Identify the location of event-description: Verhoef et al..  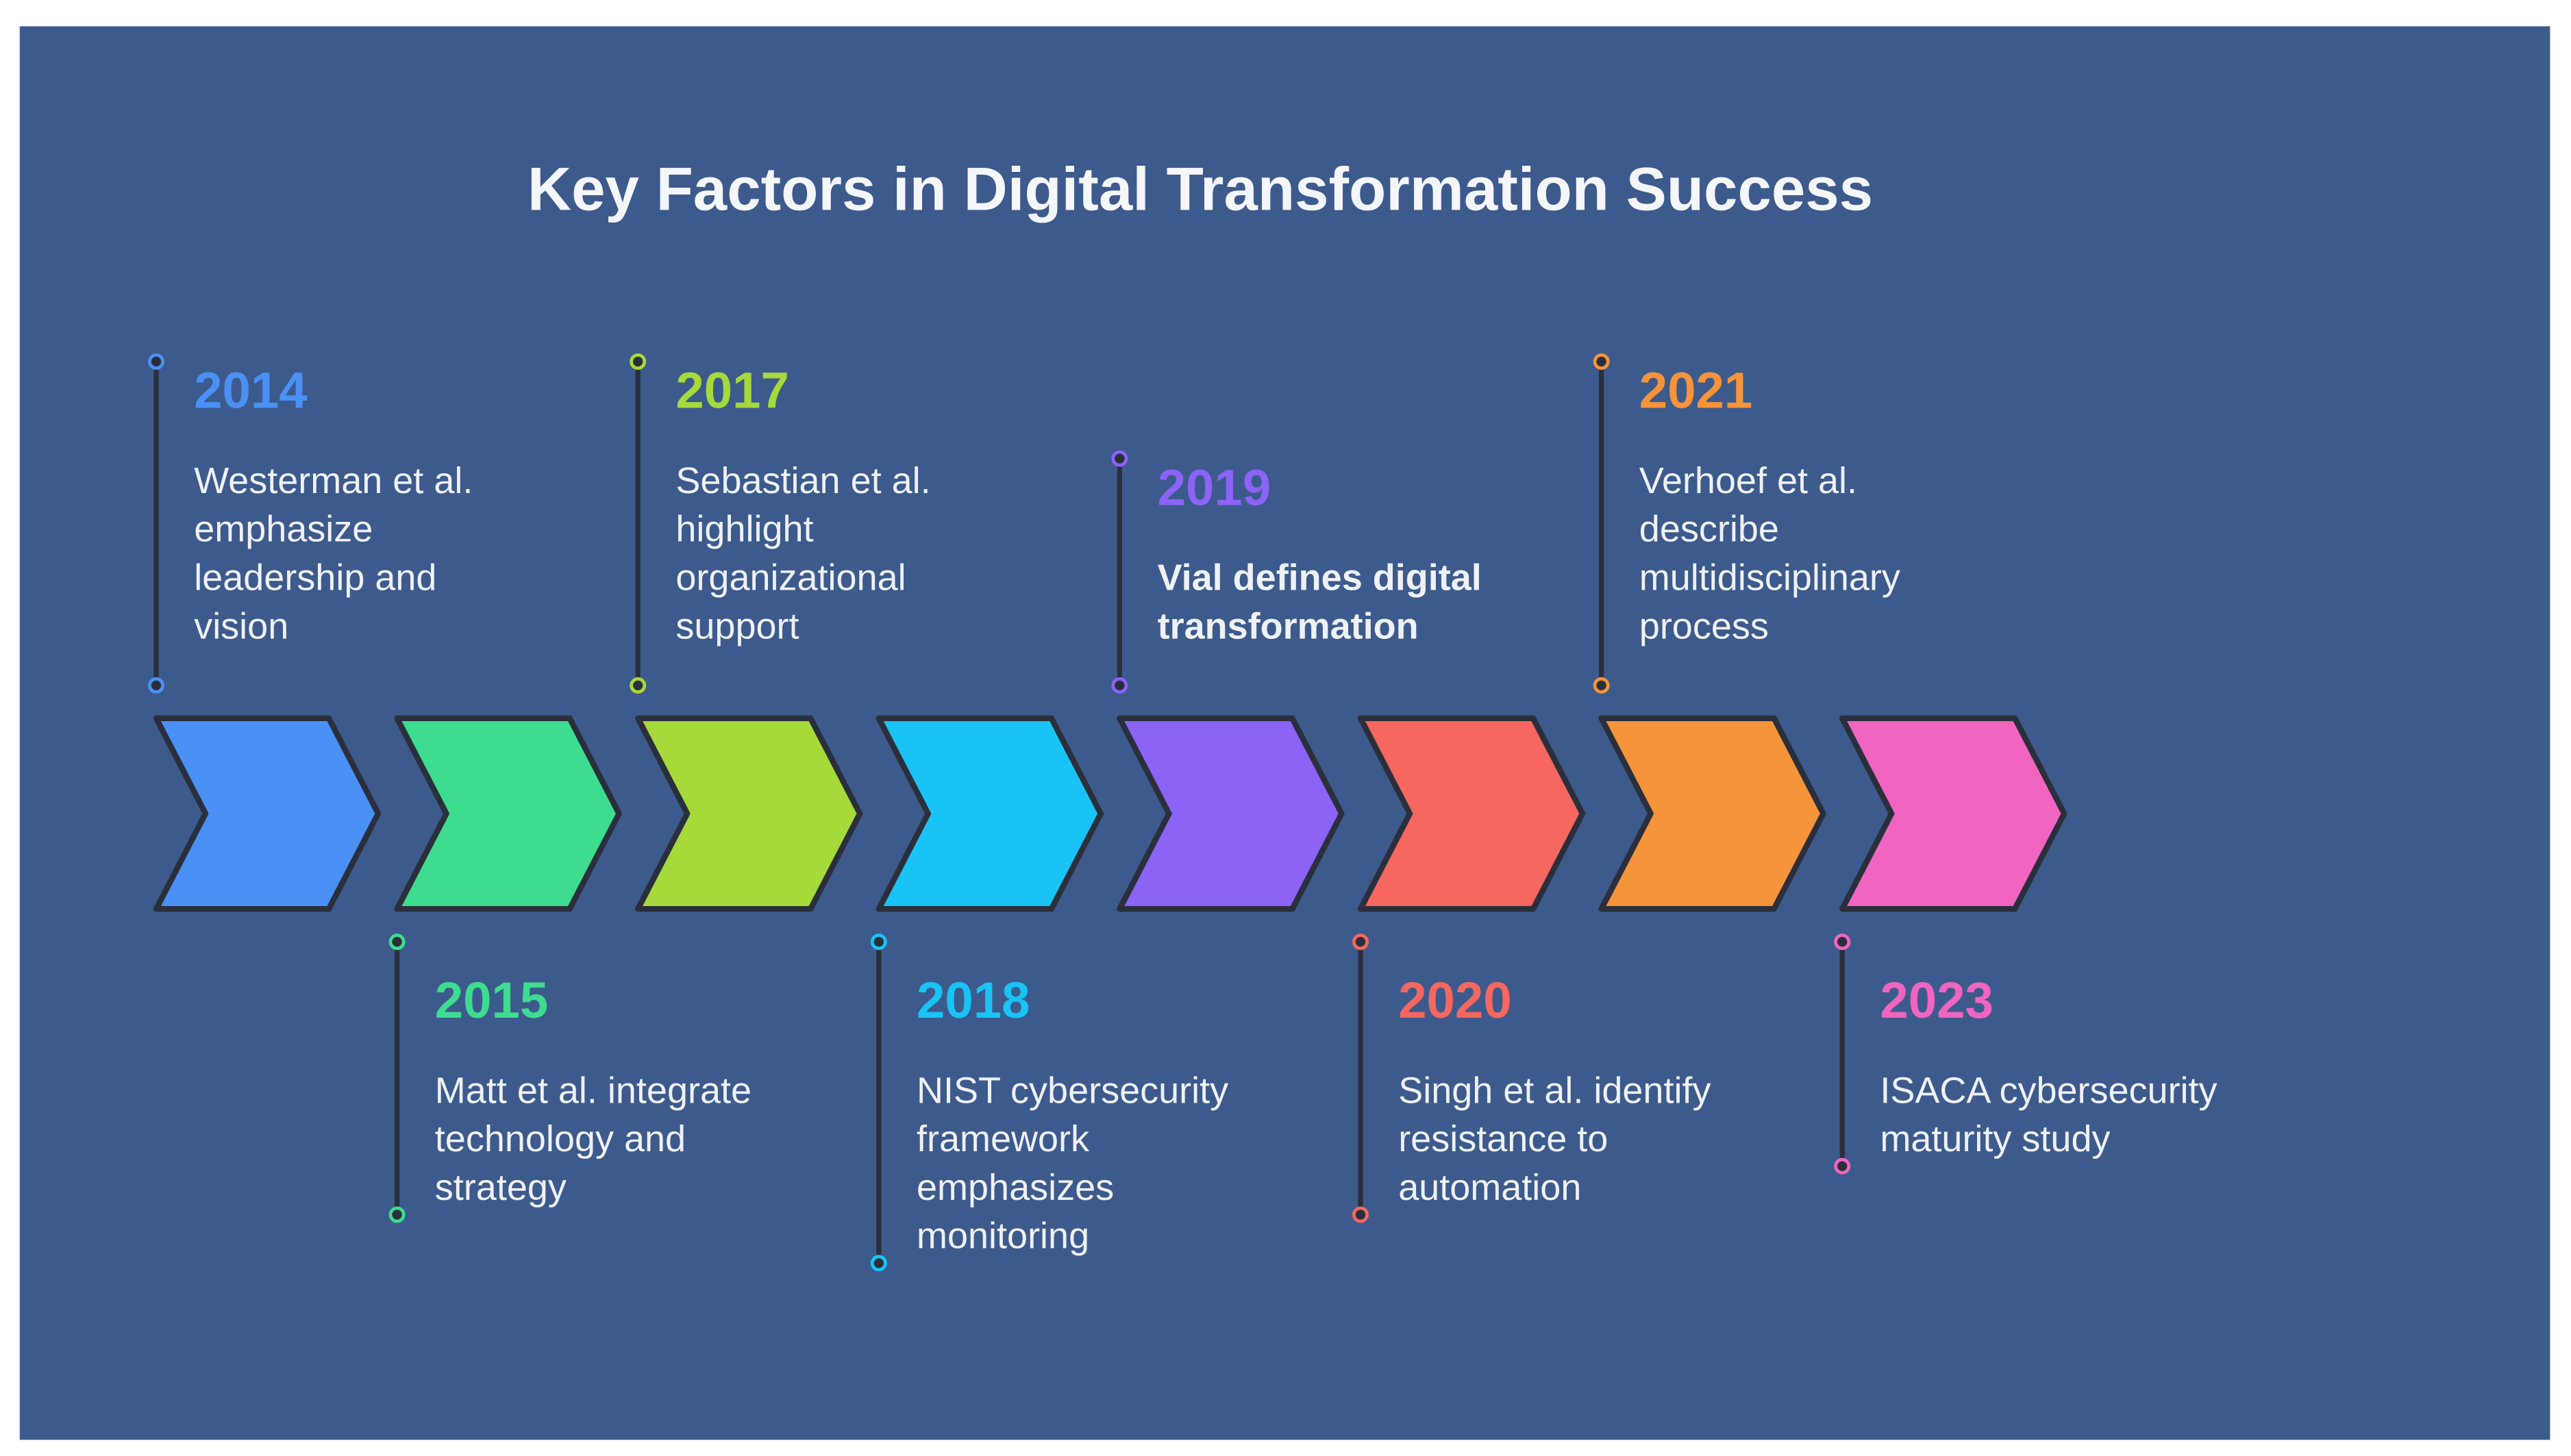
(1748, 480).